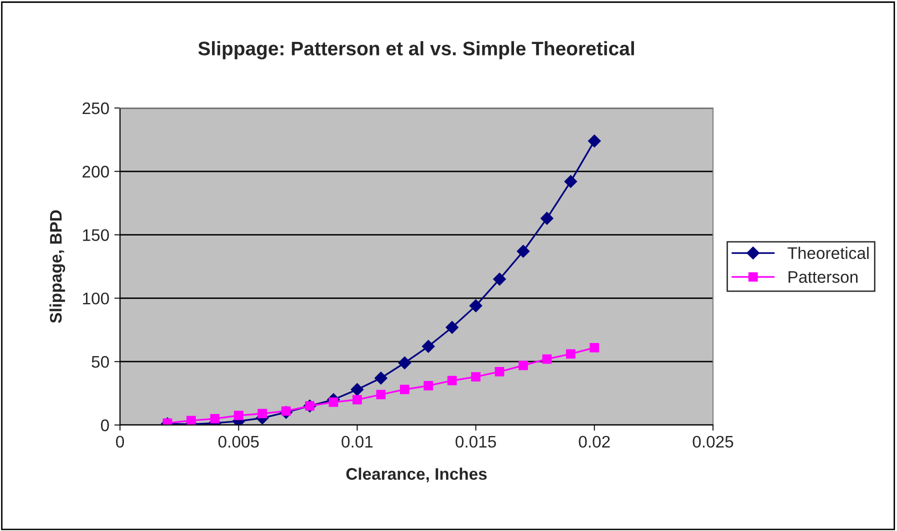 This screenshot has width=897, height=531. I want to click on legend-label: Theoretical, so click(828, 253).